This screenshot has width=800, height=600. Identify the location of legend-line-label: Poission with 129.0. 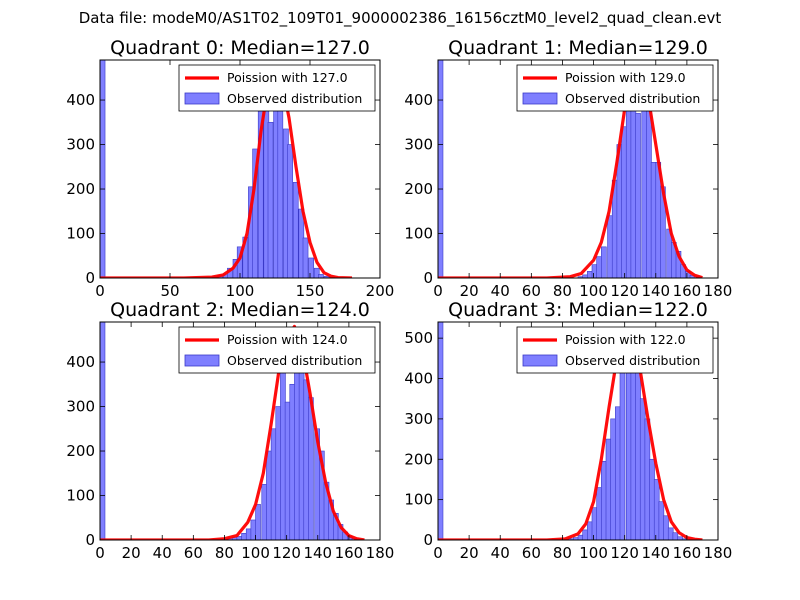
(625, 77).